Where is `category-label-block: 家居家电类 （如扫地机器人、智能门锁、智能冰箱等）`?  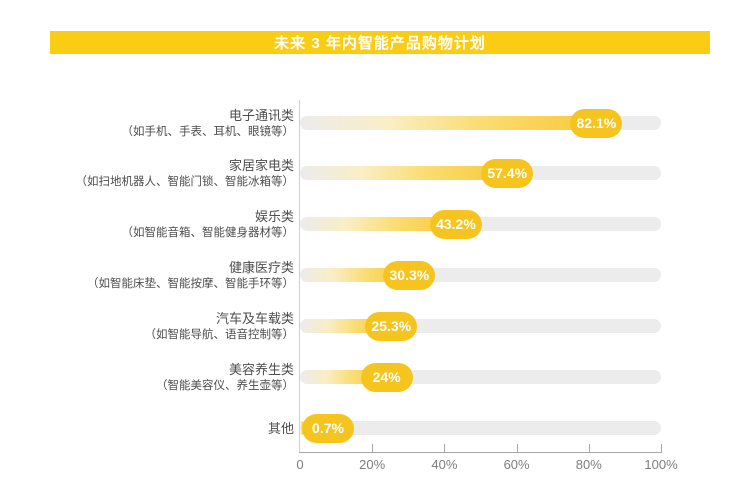 category-label-block: 家居家电类 （如扫地机器人、智能门锁、智能冰箱等） is located at coordinates (167, 173).